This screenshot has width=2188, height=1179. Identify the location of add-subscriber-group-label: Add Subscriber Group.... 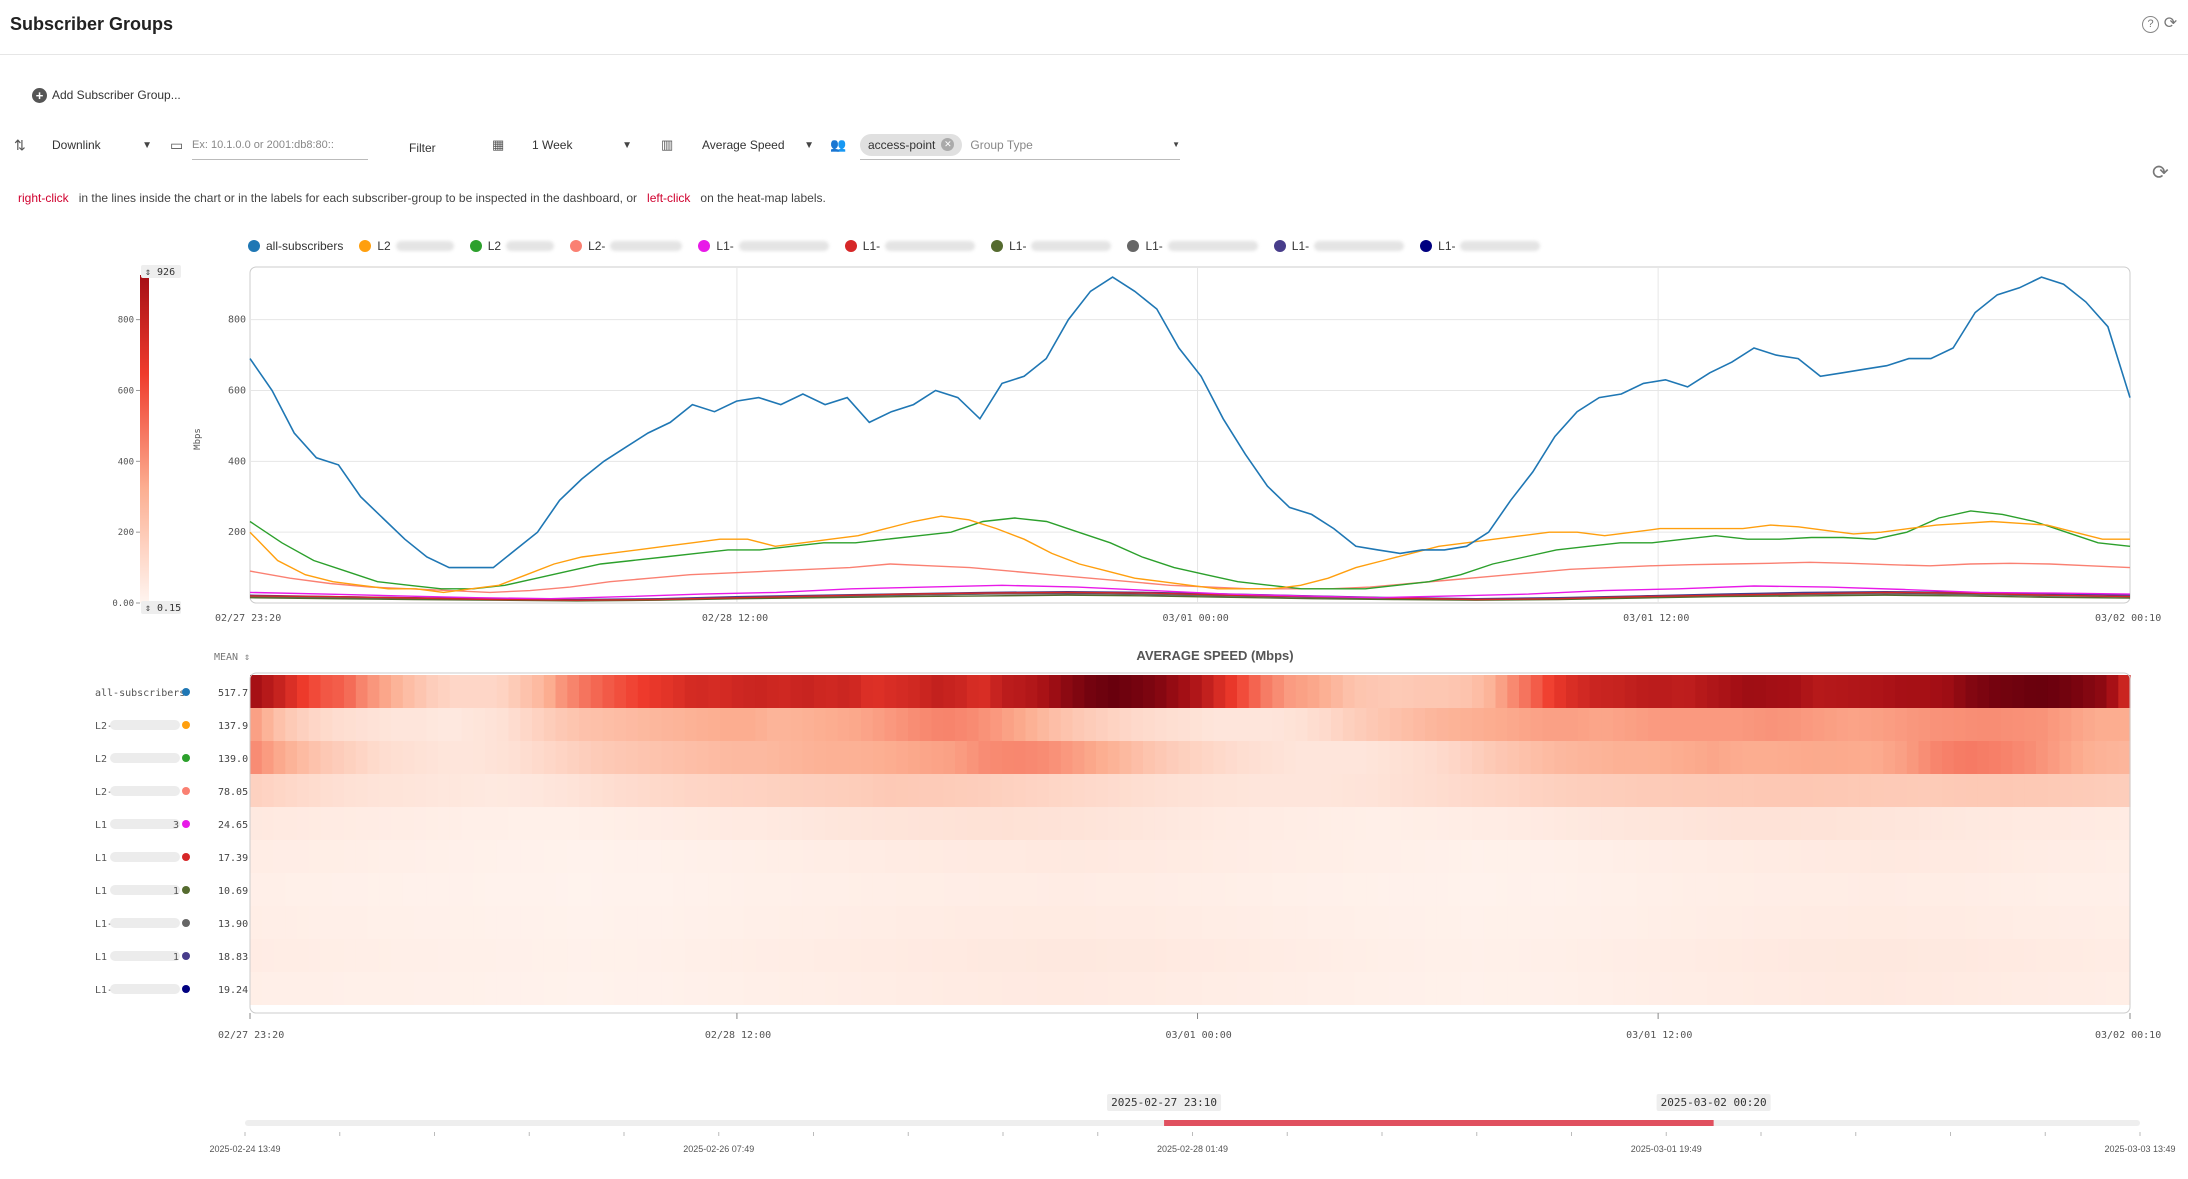
(116, 95).